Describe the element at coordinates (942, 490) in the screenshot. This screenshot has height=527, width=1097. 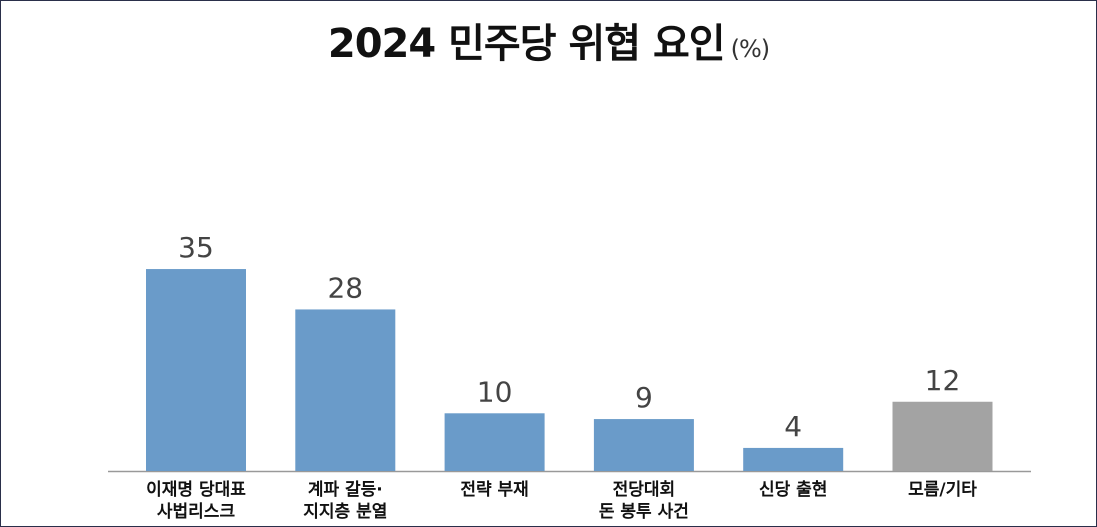
I see `x-tick-label: 모름/기타` at that location.